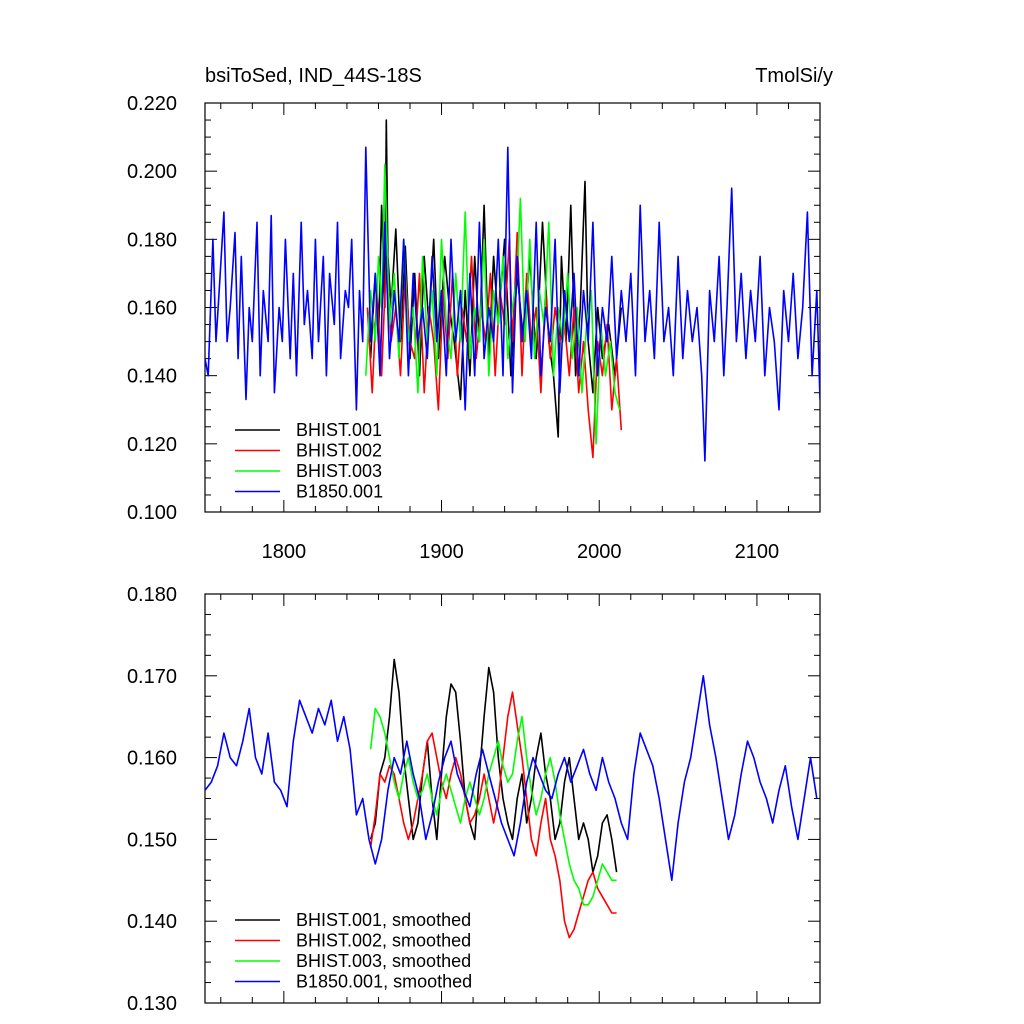 The width and height of the screenshot is (1024, 1024). What do you see at coordinates (152, 1004) in the screenshot?
I see `bottom-y-tick-label: 0.130` at bounding box center [152, 1004].